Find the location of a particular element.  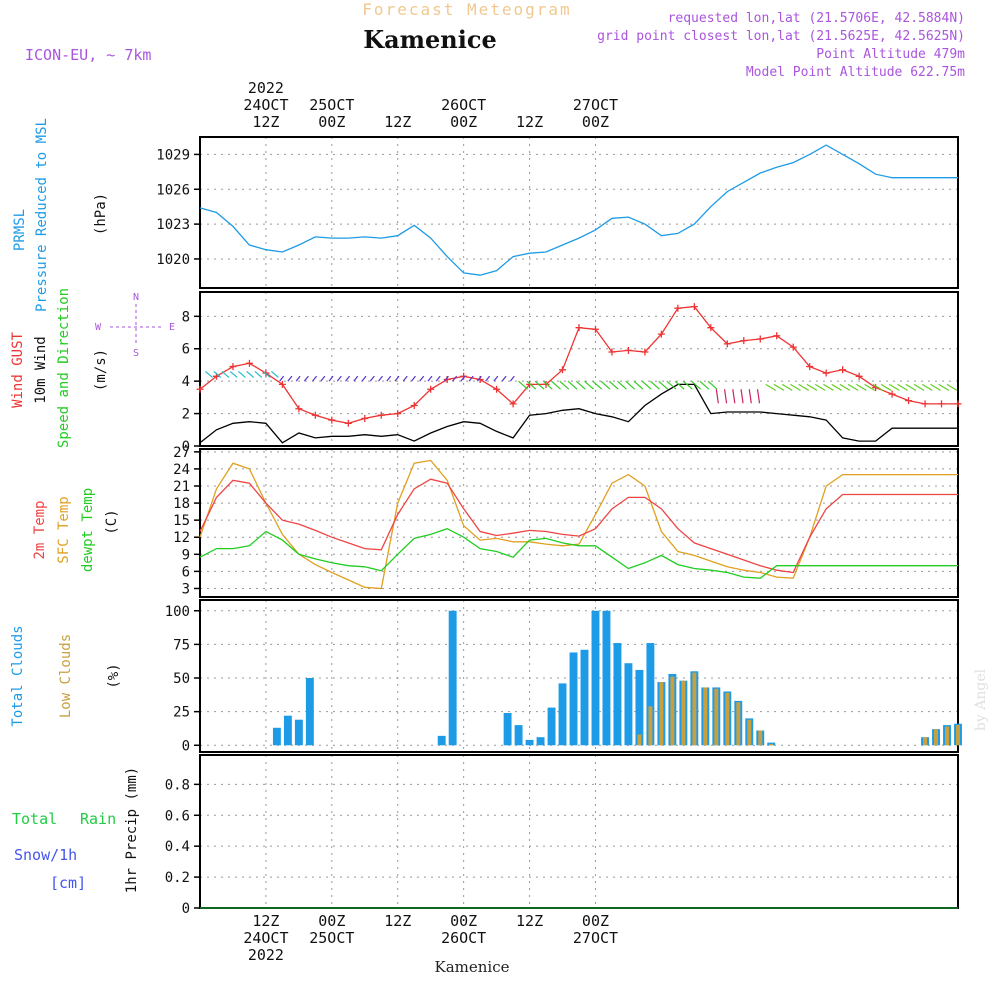

y-tick-label: 18 is located at coordinates (181, 504).